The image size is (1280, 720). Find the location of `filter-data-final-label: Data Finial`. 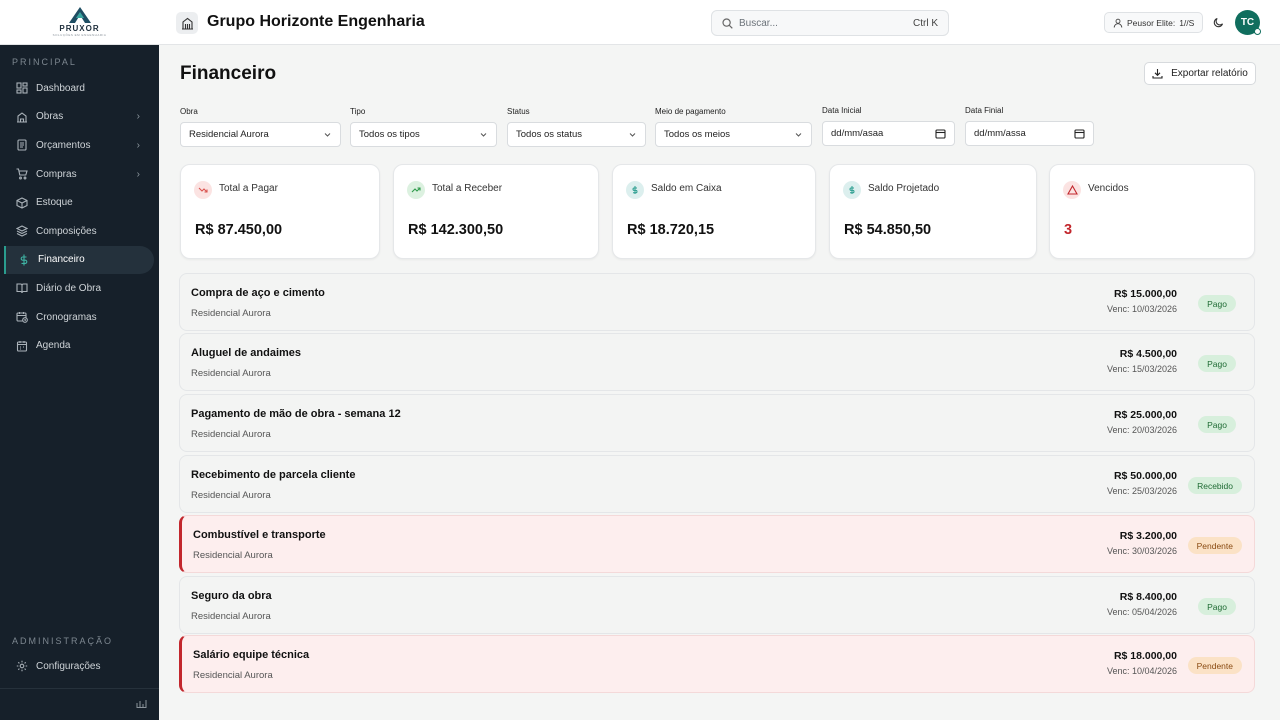

filter-data-final-label: Data Finial is located at coordinates (984, 110).